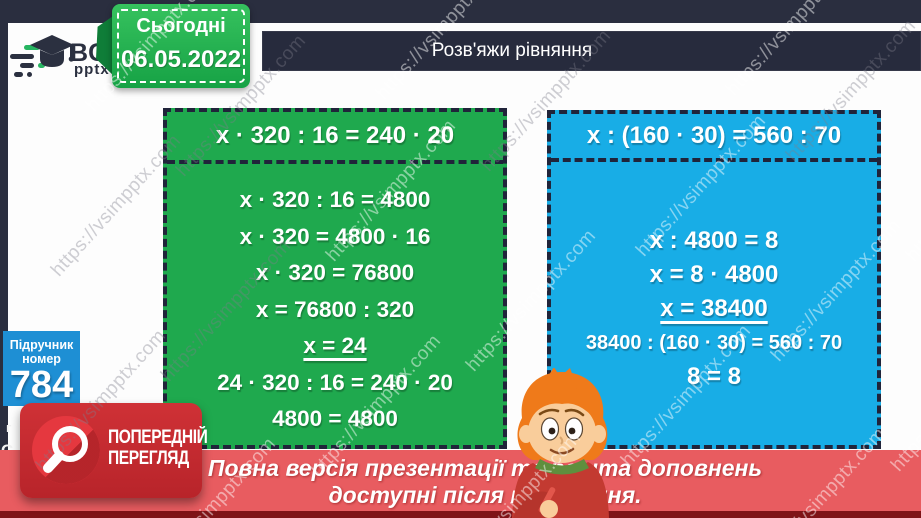  I want to click on equation-line: x = 38400, so click(714, 308).